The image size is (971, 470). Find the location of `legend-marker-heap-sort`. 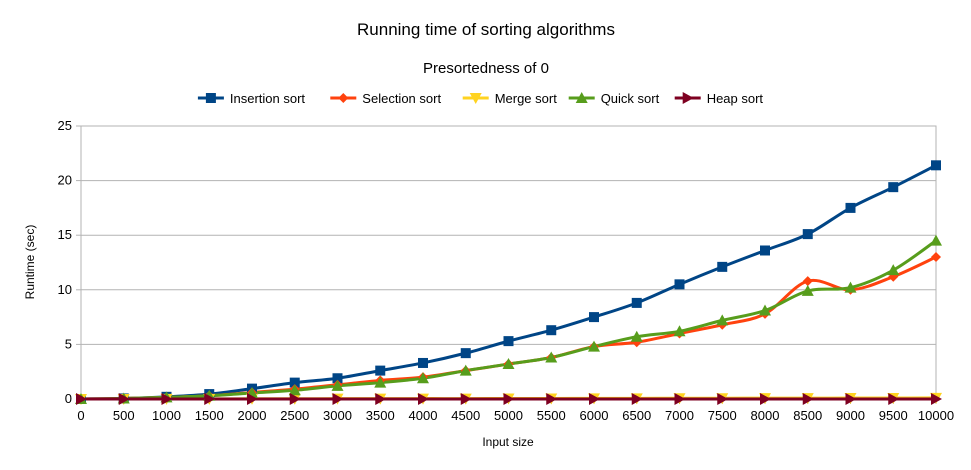

legend-marker-heap-sort is located at coordinates (688, 98).